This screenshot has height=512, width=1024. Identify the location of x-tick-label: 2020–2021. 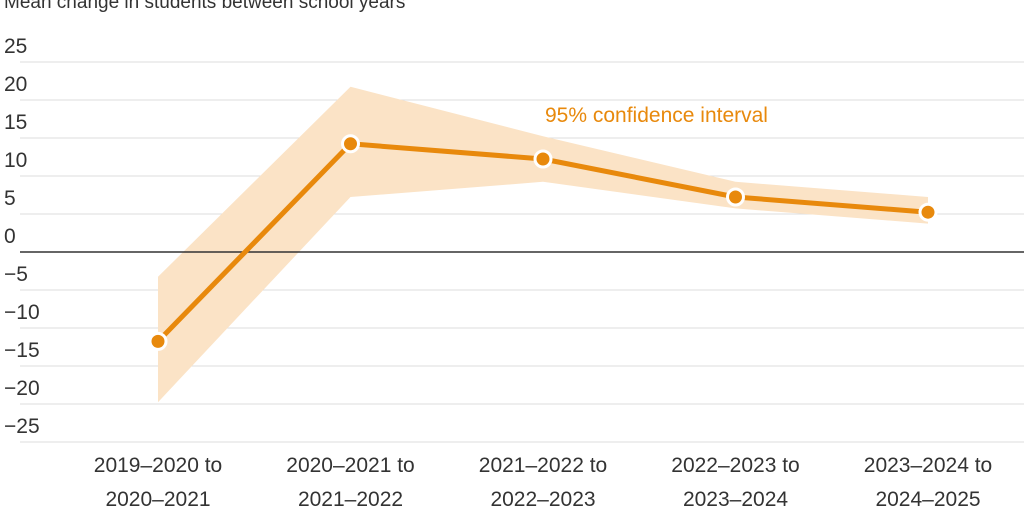
(157, 499).